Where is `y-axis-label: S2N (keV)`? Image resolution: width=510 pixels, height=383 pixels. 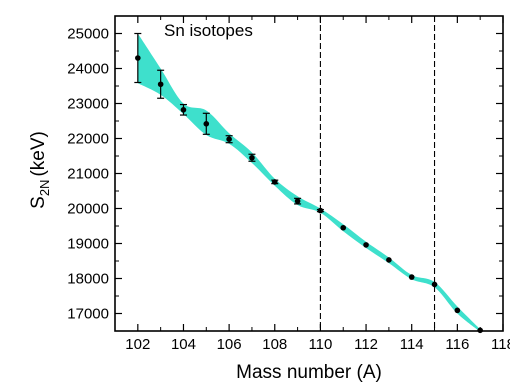 y-axis-label: S2N (keV) is located at coordinates (40, 170).